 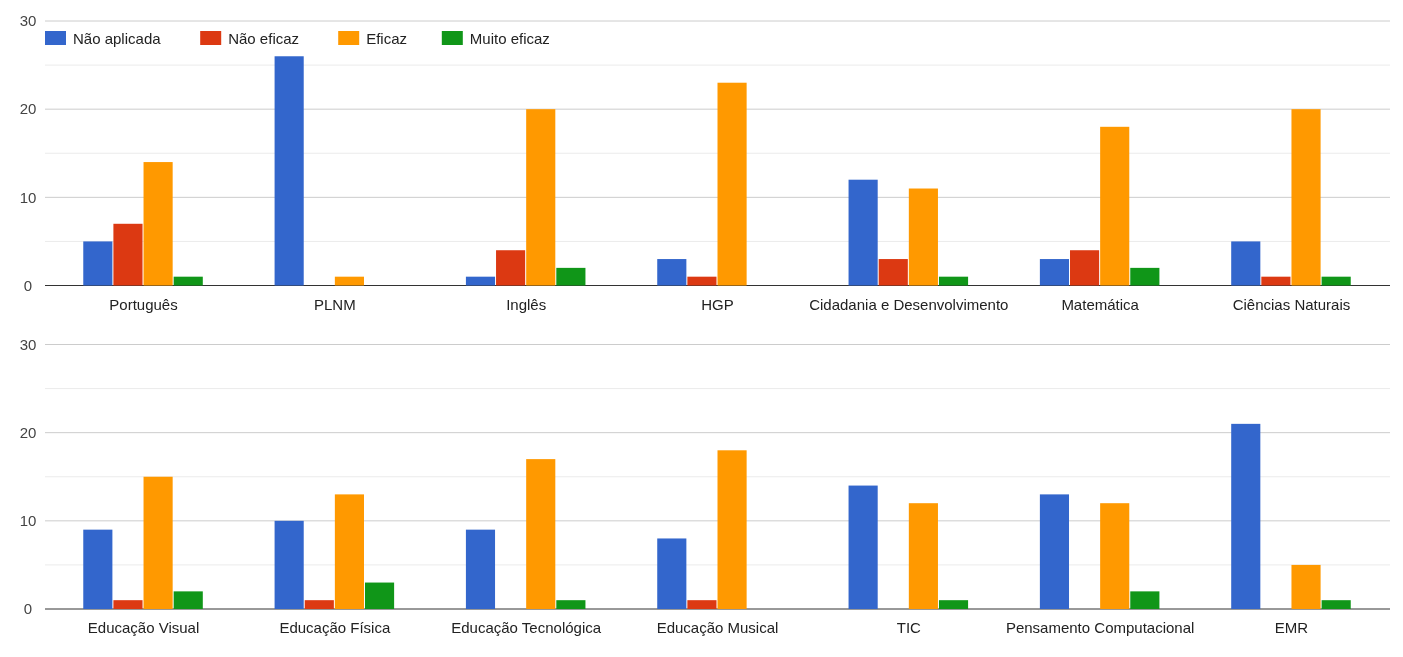 I want to click on x-tick-label: Educação Física, so click(x=335, y=627).